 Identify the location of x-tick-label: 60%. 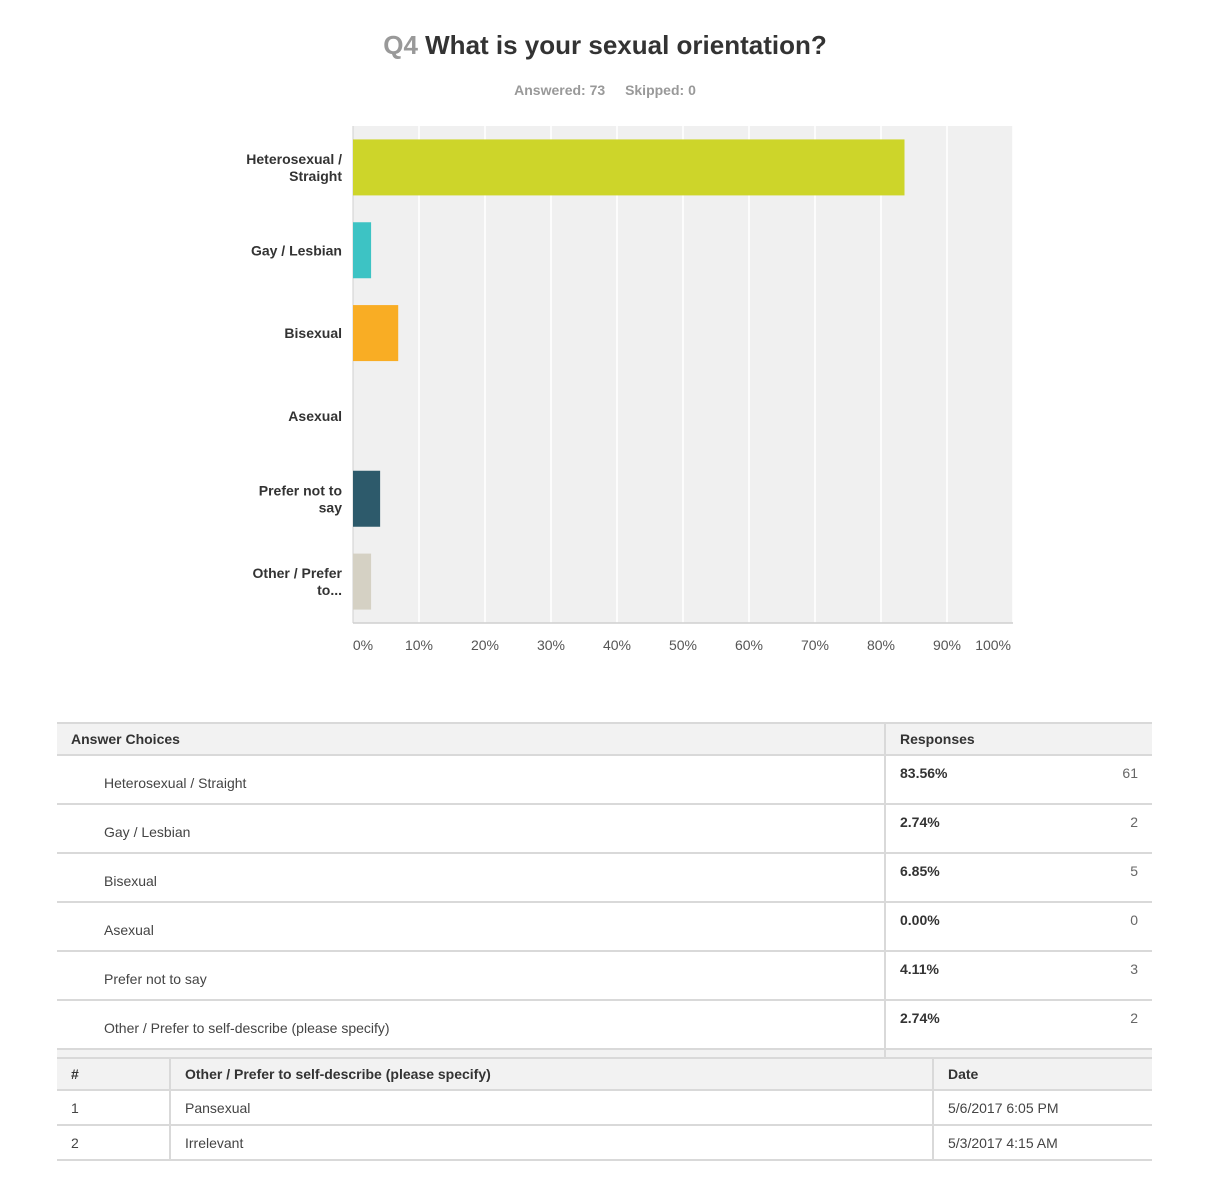
(749, 645).